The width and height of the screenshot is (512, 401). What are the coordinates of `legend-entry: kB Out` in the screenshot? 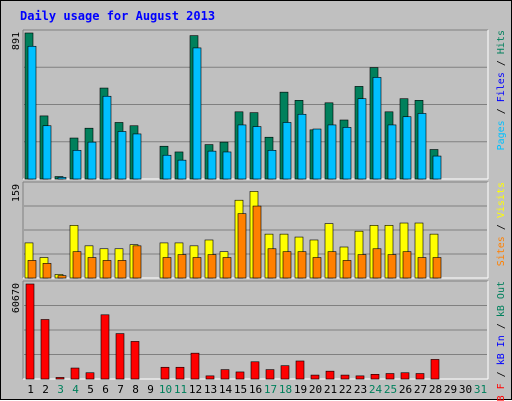 It's located at (501, 299).